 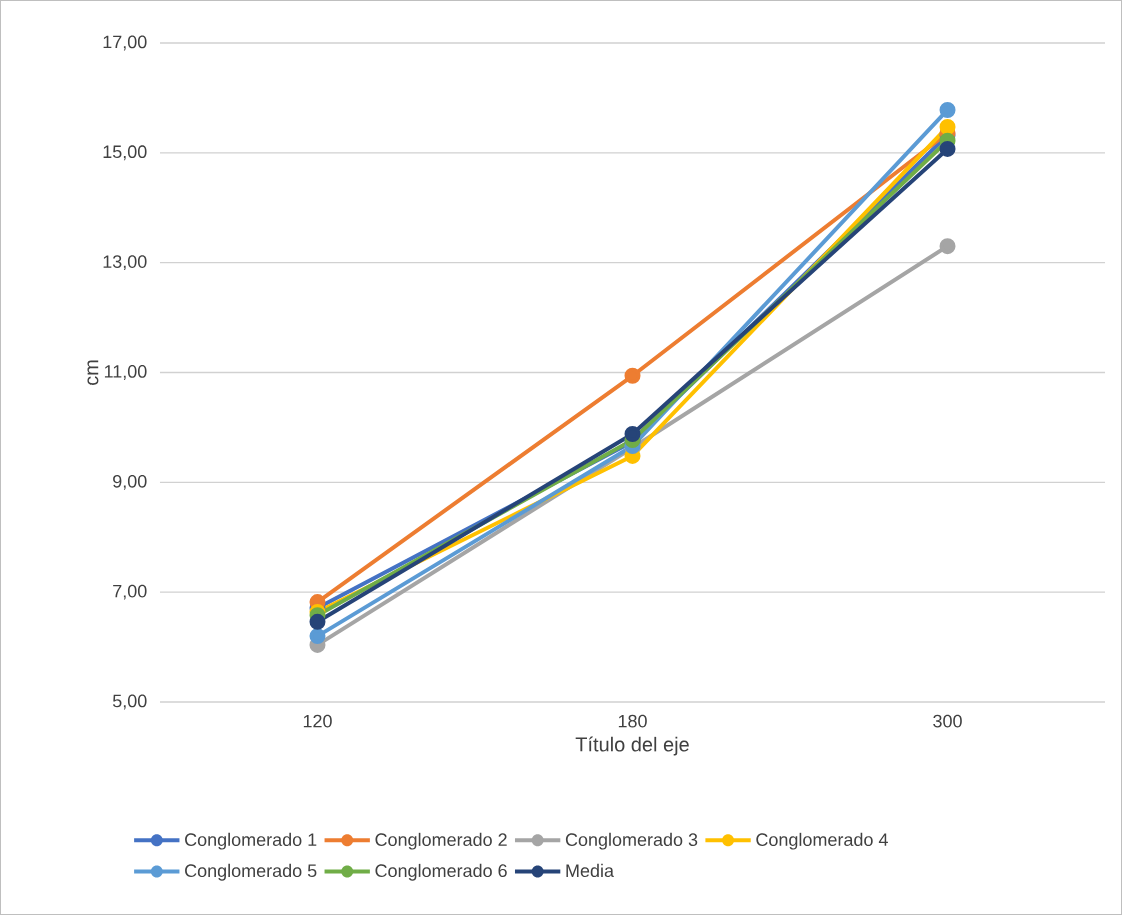 What do you see at coordinates (251, 872) in the screenshot?
I see `legend-label: Conglomerado 5` at bounding box center [251, 872].